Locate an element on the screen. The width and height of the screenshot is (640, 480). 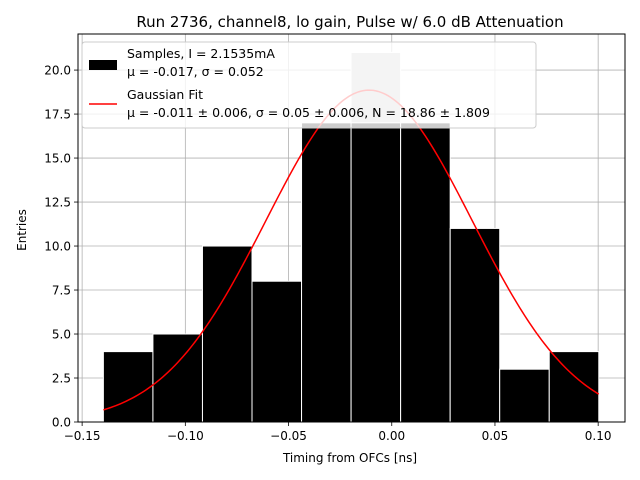
y-tick-label: 12.5 is located at coordinates (57, 203).